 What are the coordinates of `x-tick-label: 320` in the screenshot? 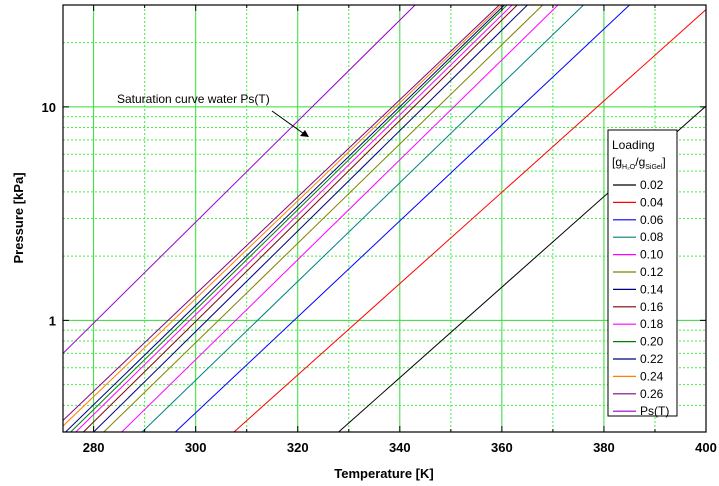 It's located at (298, 447).